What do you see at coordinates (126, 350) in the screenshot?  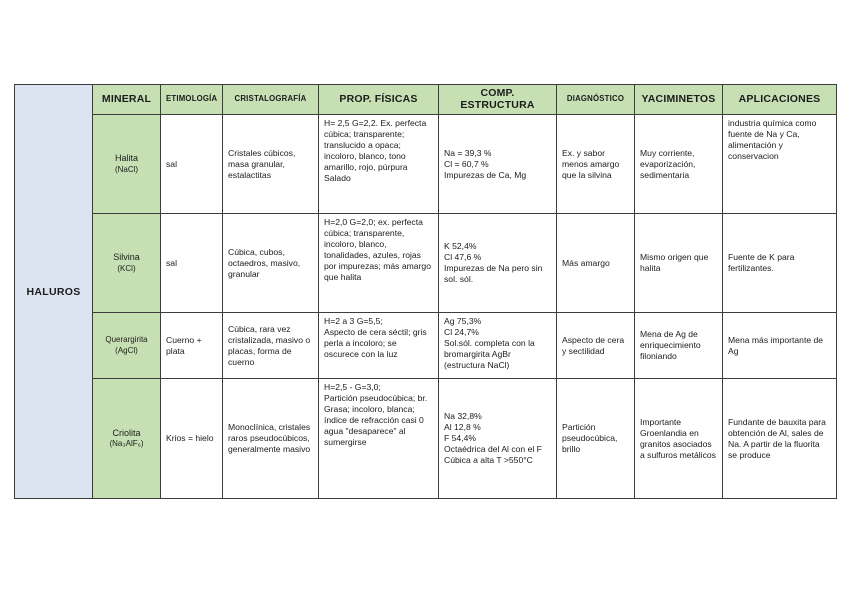 I see `mineral-formula: (AgCl)` at bounding box center [126, 350].